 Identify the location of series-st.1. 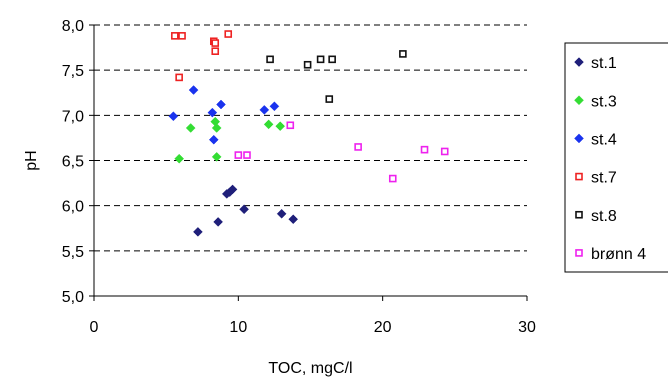
(246, 210).